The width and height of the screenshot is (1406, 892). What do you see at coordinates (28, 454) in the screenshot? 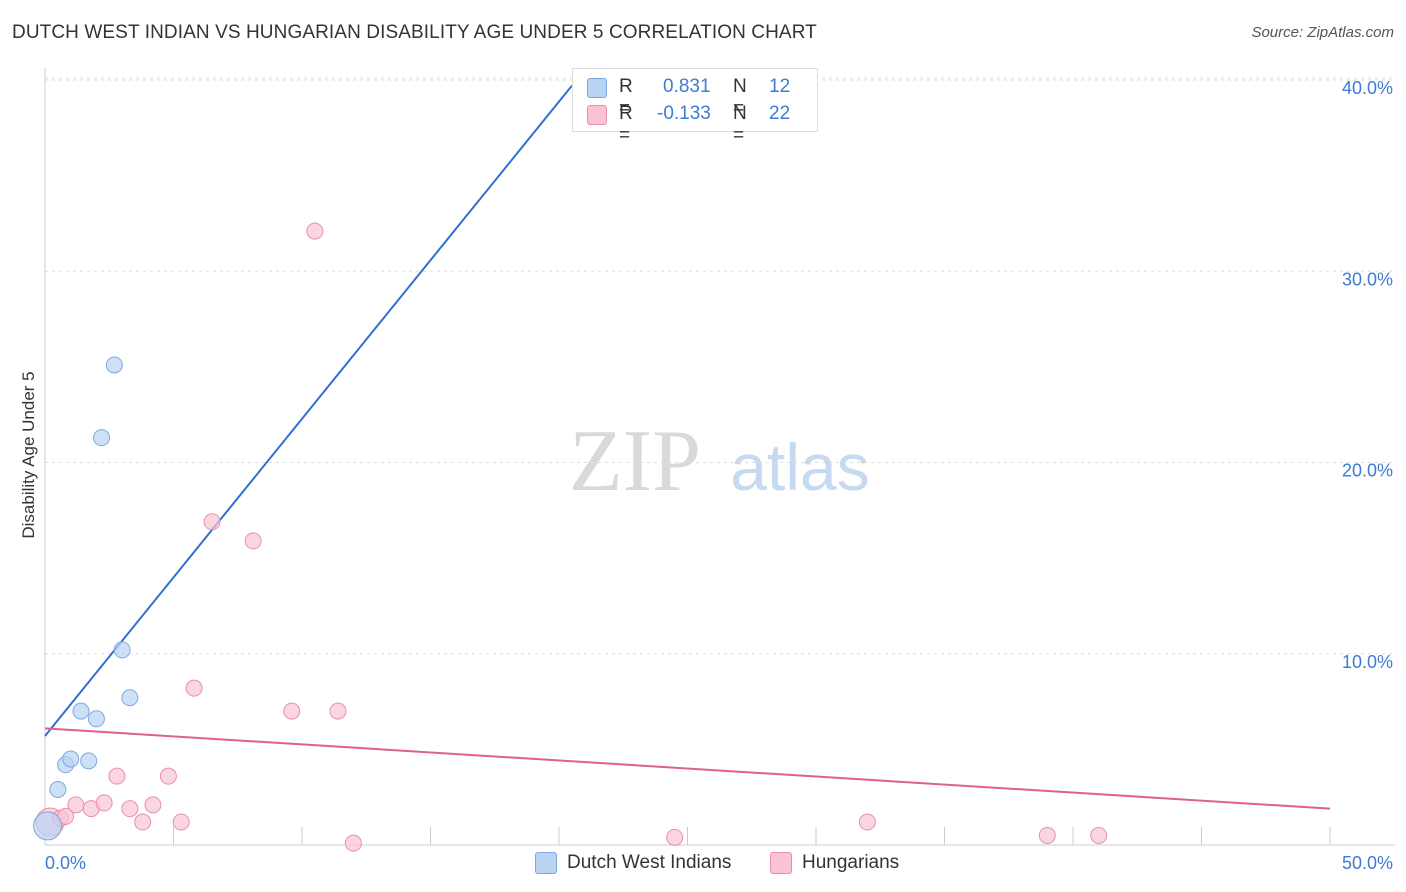
I see `y-axis-label: Disability Age Under 5` at bounding box center [28, 454].